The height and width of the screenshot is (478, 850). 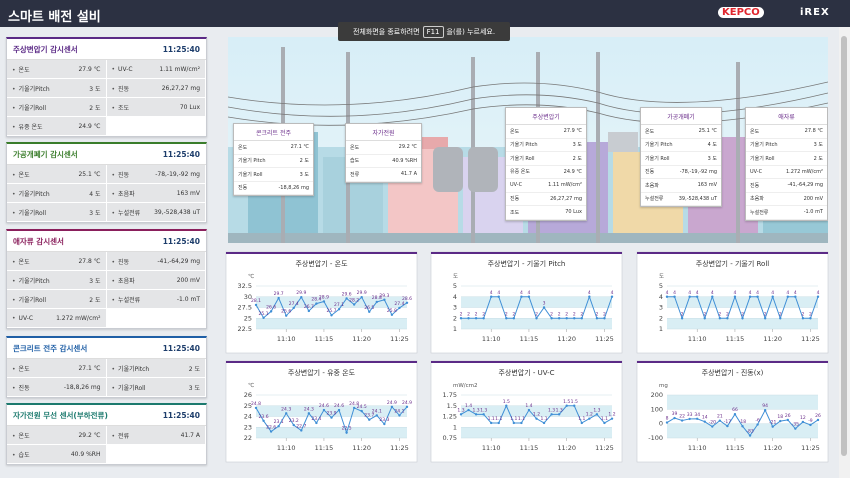 I want to click on scene-value: 1.11 mW/cm², so click(x=565, y=185).